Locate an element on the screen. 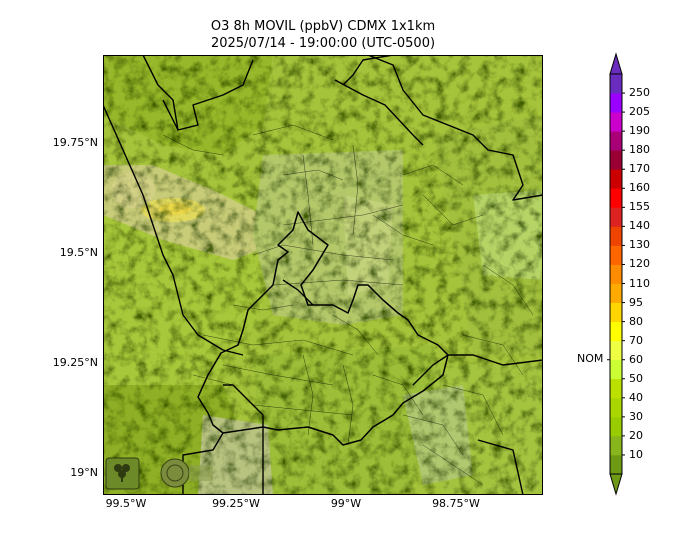 The image size is (700, 550). lat-label-19: 19°N is located at coordinates (84, 472).